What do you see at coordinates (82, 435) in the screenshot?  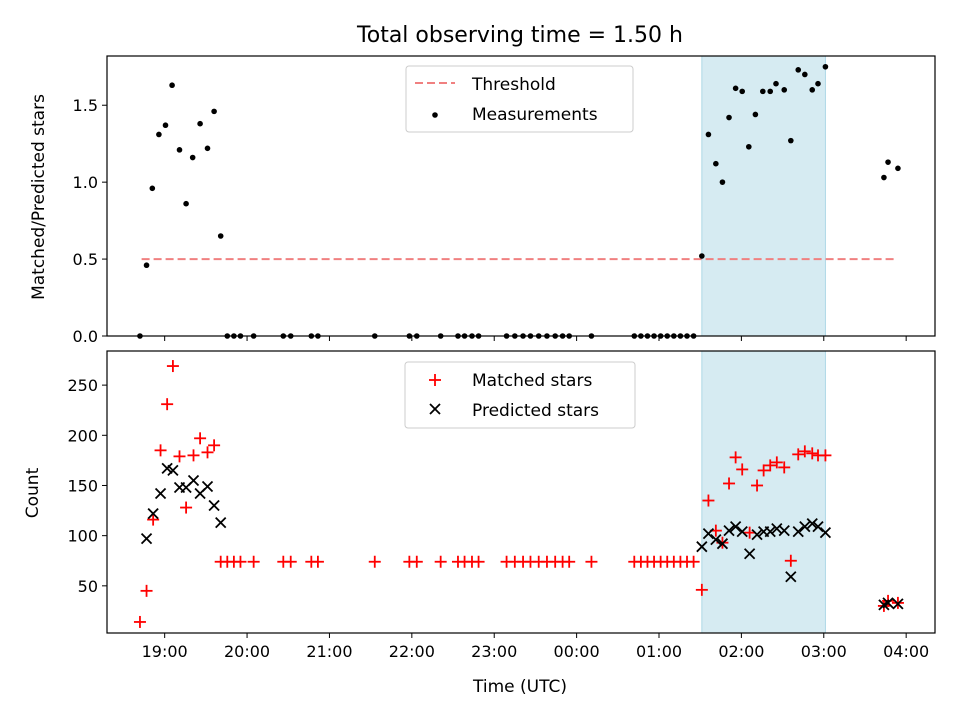 I see `count-y-tick-label: 200` at bounding box center [82, 435].